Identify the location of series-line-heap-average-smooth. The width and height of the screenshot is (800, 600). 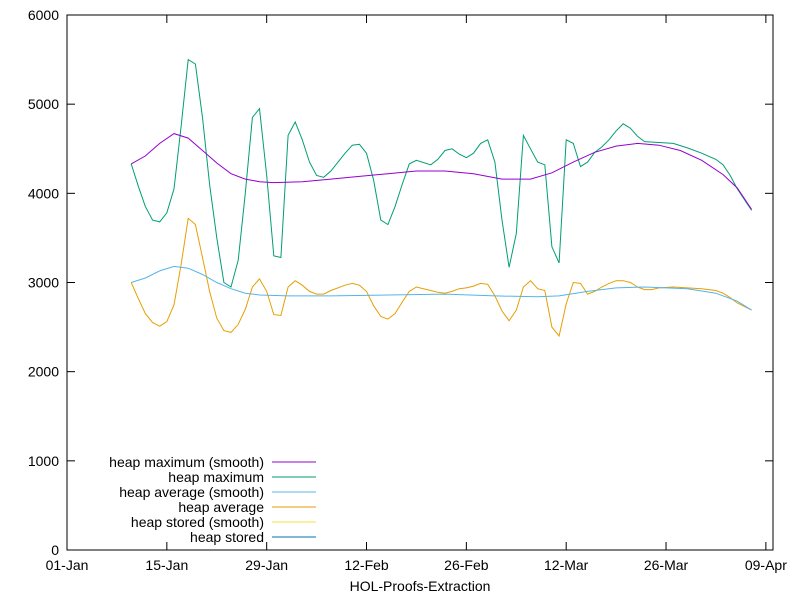
(441, 288).